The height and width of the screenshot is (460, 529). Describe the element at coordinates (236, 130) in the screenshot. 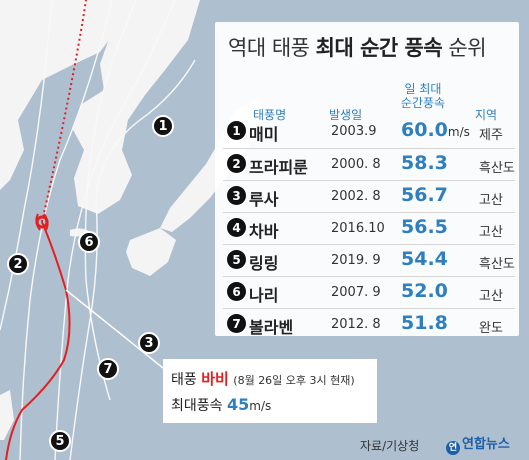

I see `rank-badge: 1` at that location.